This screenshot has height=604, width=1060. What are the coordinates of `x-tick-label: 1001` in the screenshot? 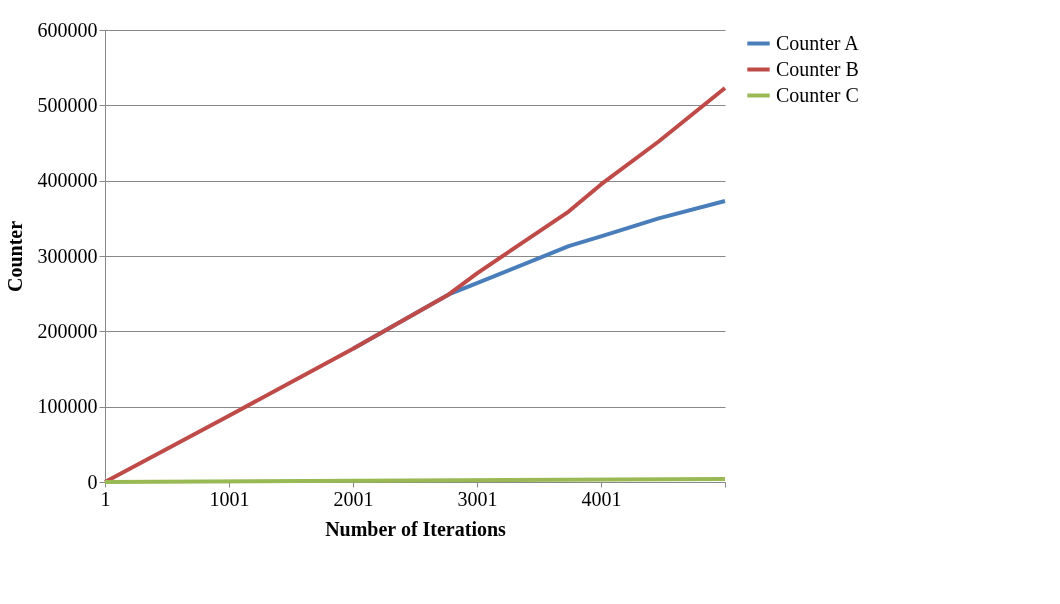 It's located at (229, 498).